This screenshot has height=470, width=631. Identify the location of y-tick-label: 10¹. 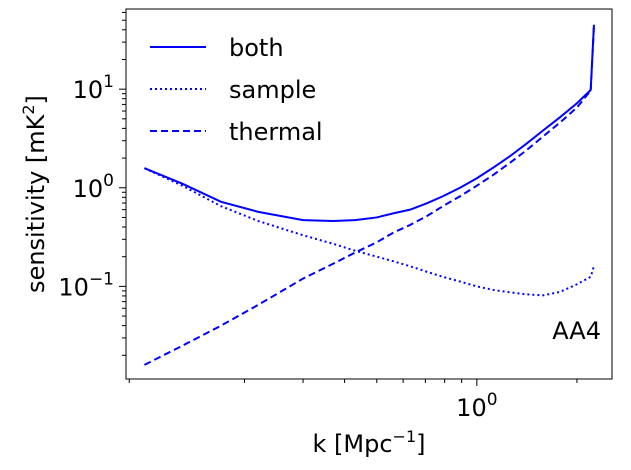
(93, 88).